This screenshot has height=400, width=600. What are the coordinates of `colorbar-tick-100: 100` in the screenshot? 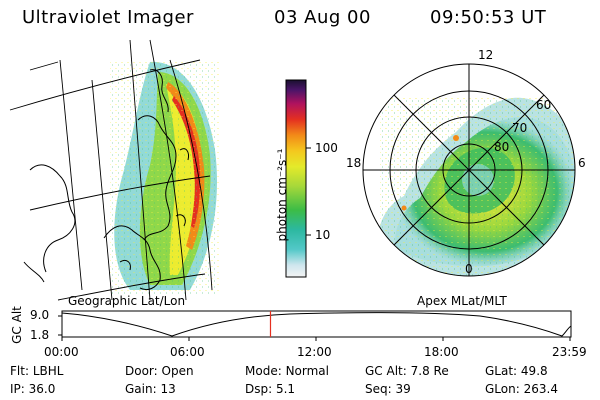 It's located at (326, 148).